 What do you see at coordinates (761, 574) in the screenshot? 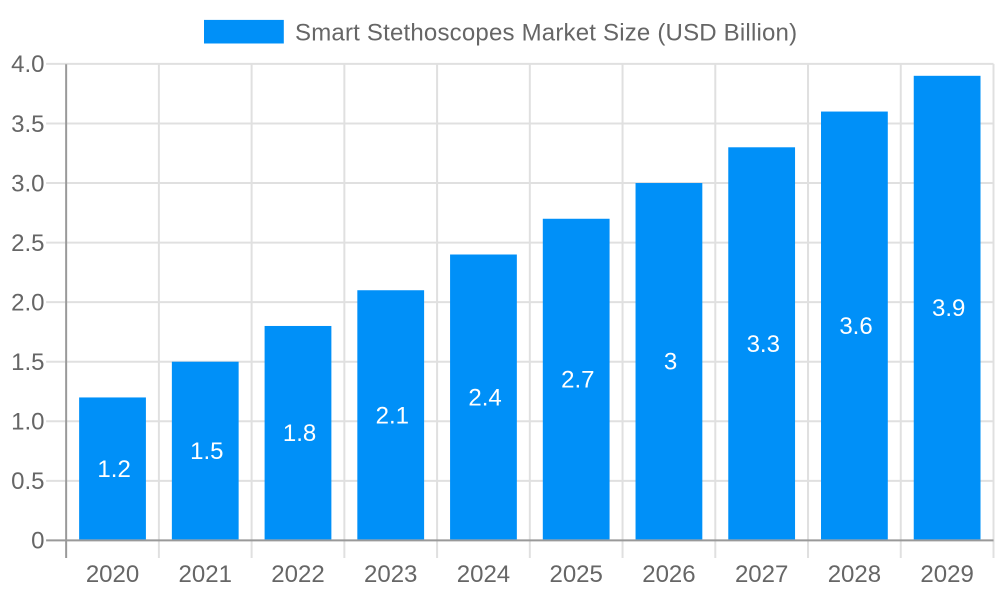
I see `svg-text: 2027` at bounding box center [761, 574].